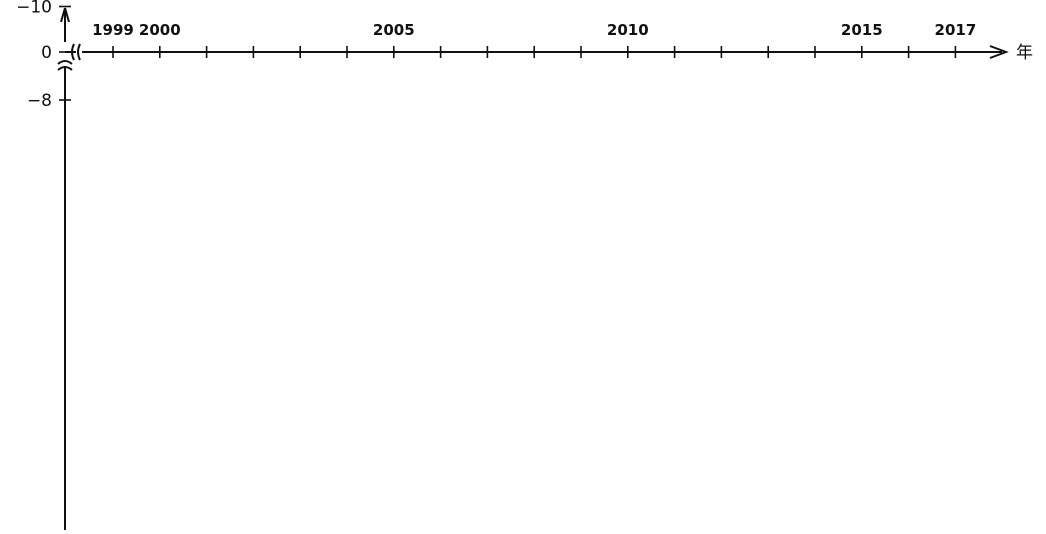  What do you see at coordinates (160, 30) in the screenshot?
I see `x-tick-label: 2000` at bounding box center [160, 30].